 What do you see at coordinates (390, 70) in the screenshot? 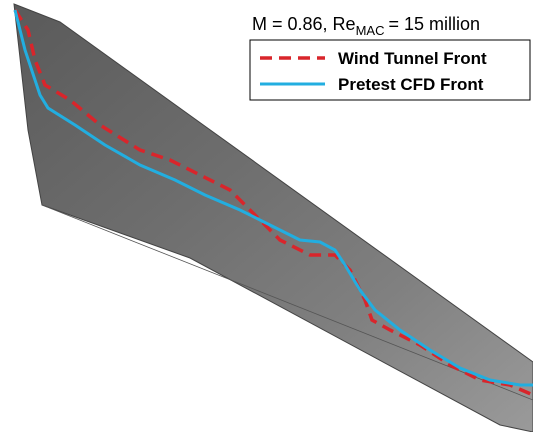
I see `legend-box` at bounding box center [390, 70].